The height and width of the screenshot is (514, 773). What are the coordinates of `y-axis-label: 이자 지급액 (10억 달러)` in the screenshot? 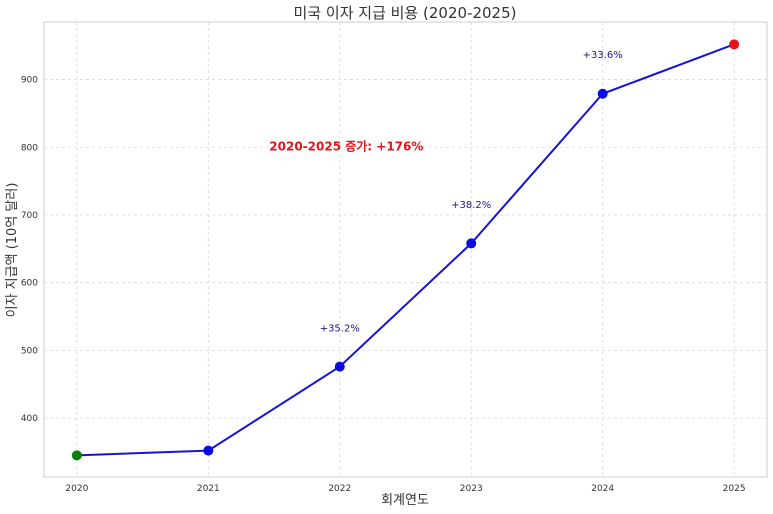 It's located at (12, 250).